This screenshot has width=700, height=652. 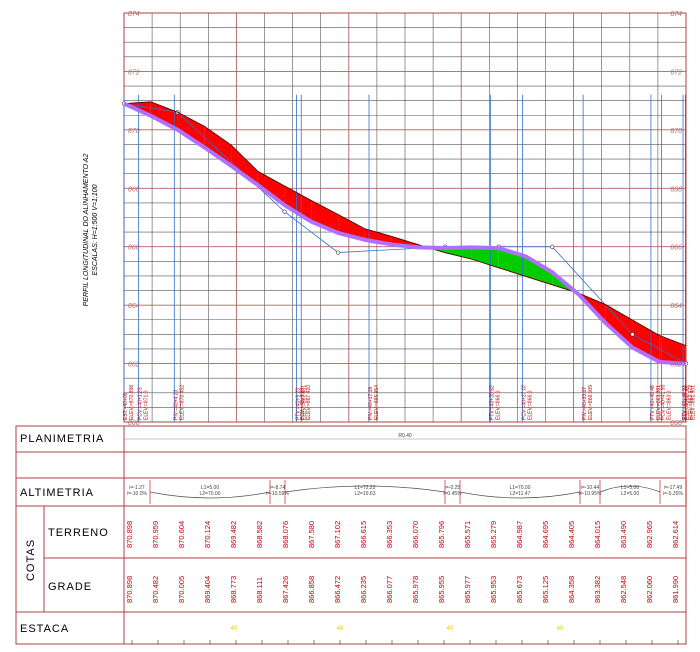 I want to click on terreno-value: 866.615, so click(x=363, y=534).